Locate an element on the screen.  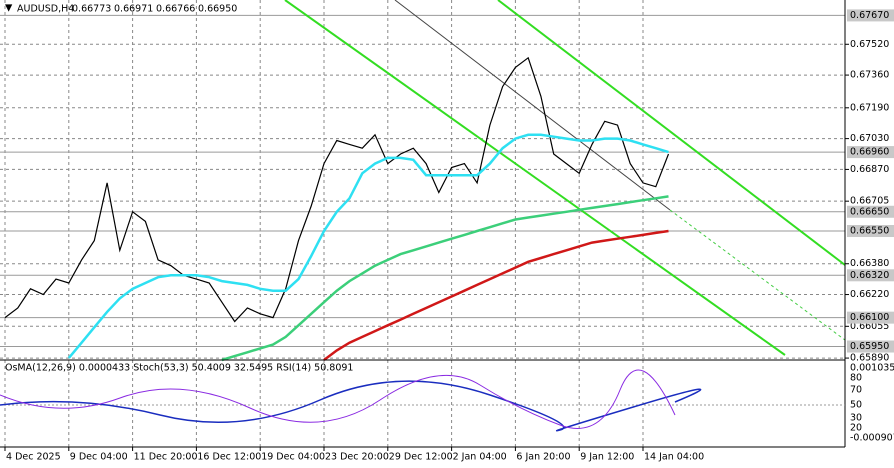
series-line is located at coordinates (496, 295).